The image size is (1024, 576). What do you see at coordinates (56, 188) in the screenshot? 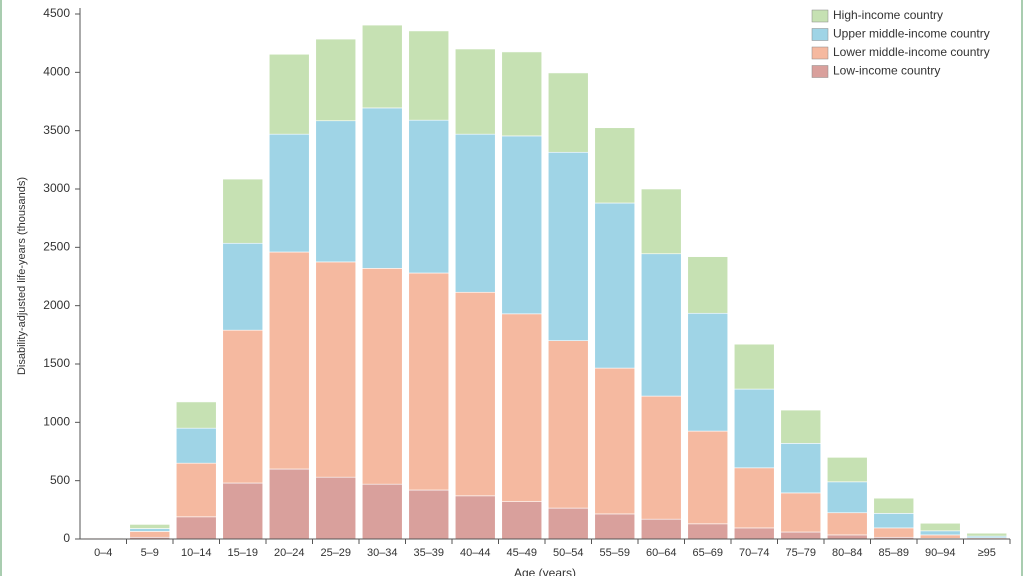
I see `y-tick-label: 3000` at bounding box center [56, 188].